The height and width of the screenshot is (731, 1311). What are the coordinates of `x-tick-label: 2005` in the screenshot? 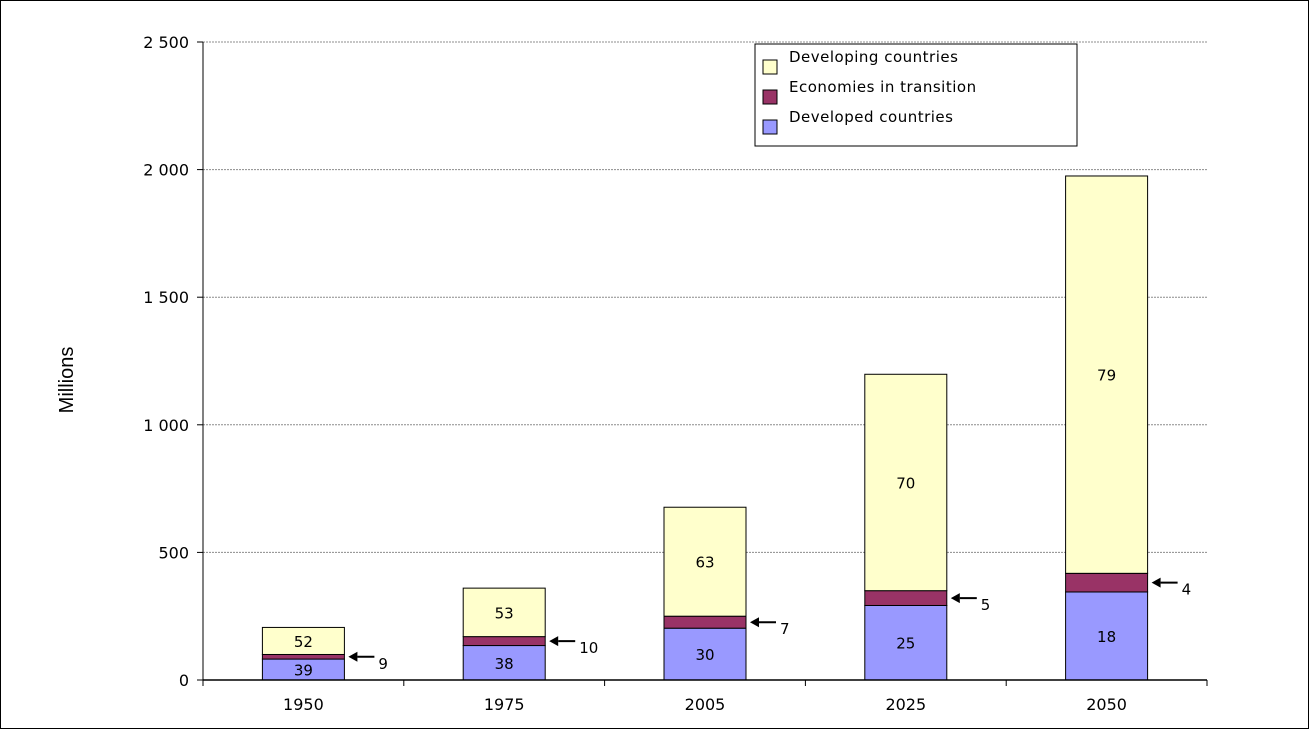 It's located at (705, 704).